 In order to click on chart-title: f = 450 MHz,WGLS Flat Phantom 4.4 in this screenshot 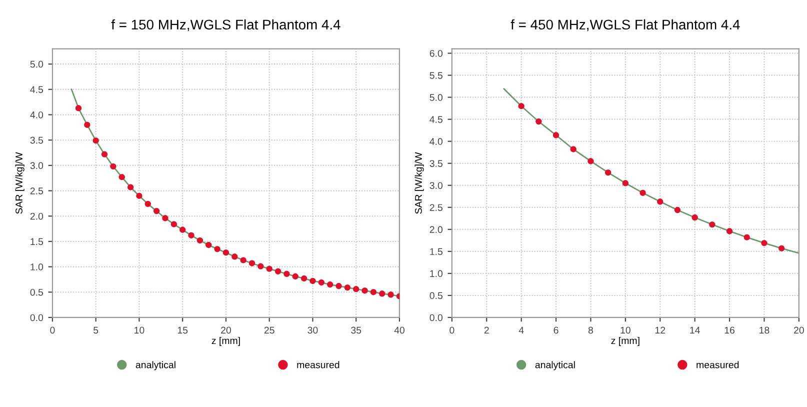, I will do `click(625, 25)`.